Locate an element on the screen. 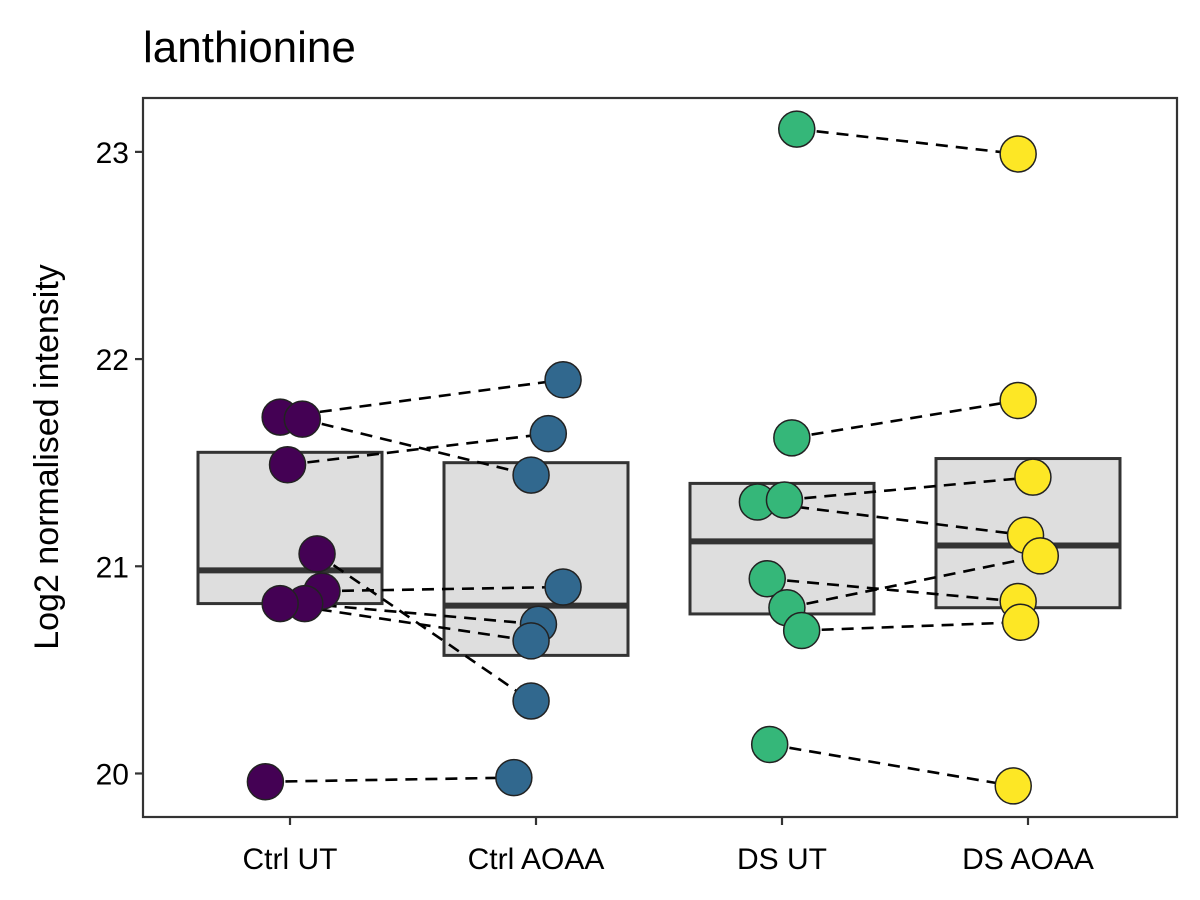  y-tick-label-23: 23 is located at coordinates (112, 153).